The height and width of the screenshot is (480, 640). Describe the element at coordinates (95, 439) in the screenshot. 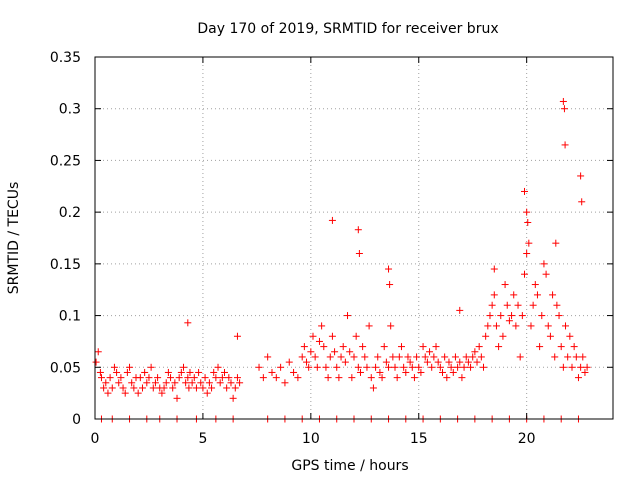

I see `x-tick-label: 0` at that location.